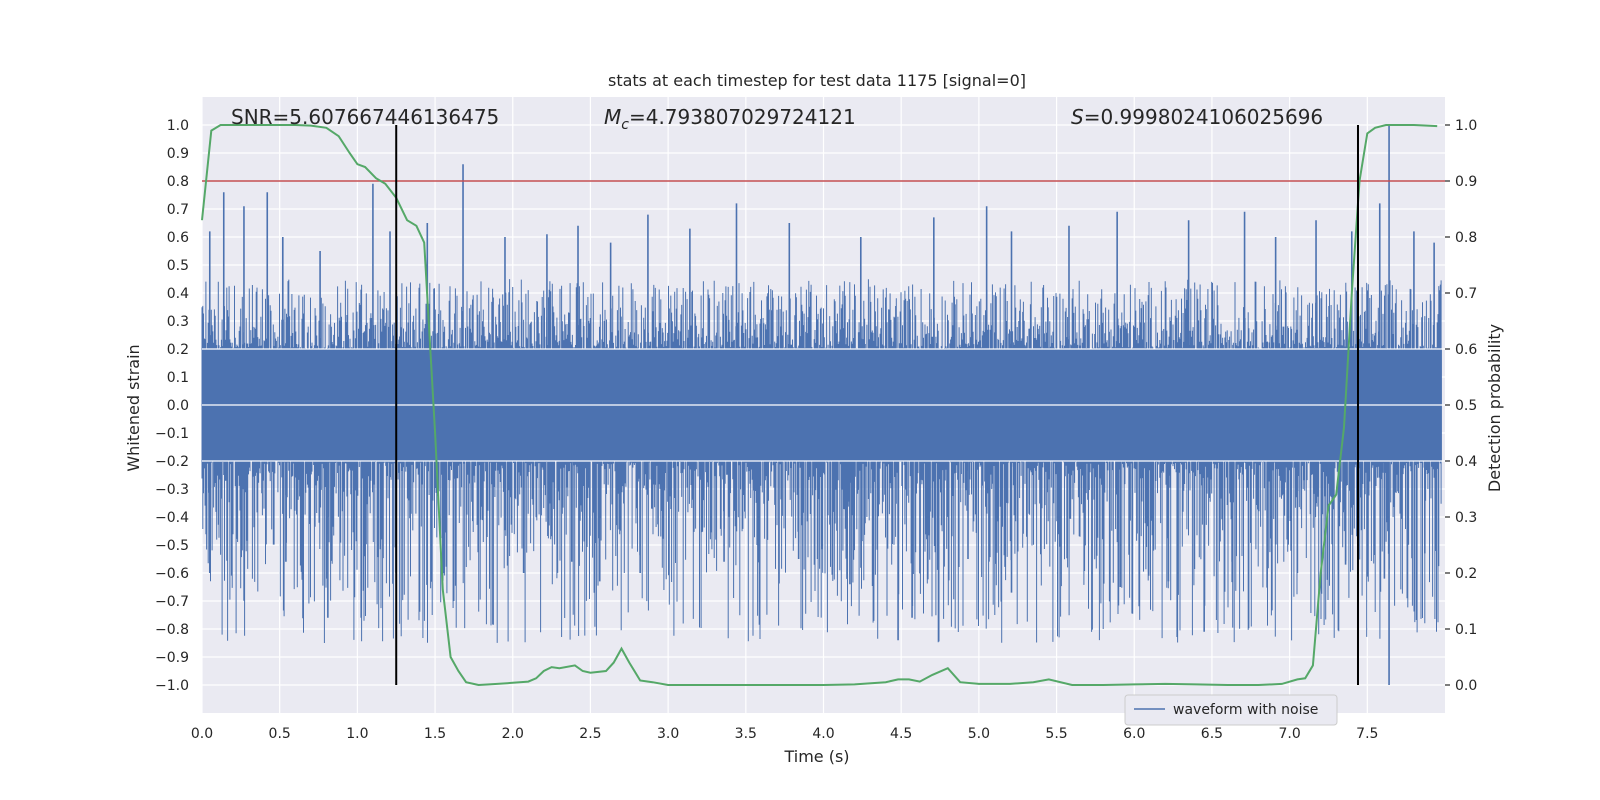 The height and width of the screenshot is (800, 1600). I want to click on y-tick-label: −0.6, so click(172, 574).